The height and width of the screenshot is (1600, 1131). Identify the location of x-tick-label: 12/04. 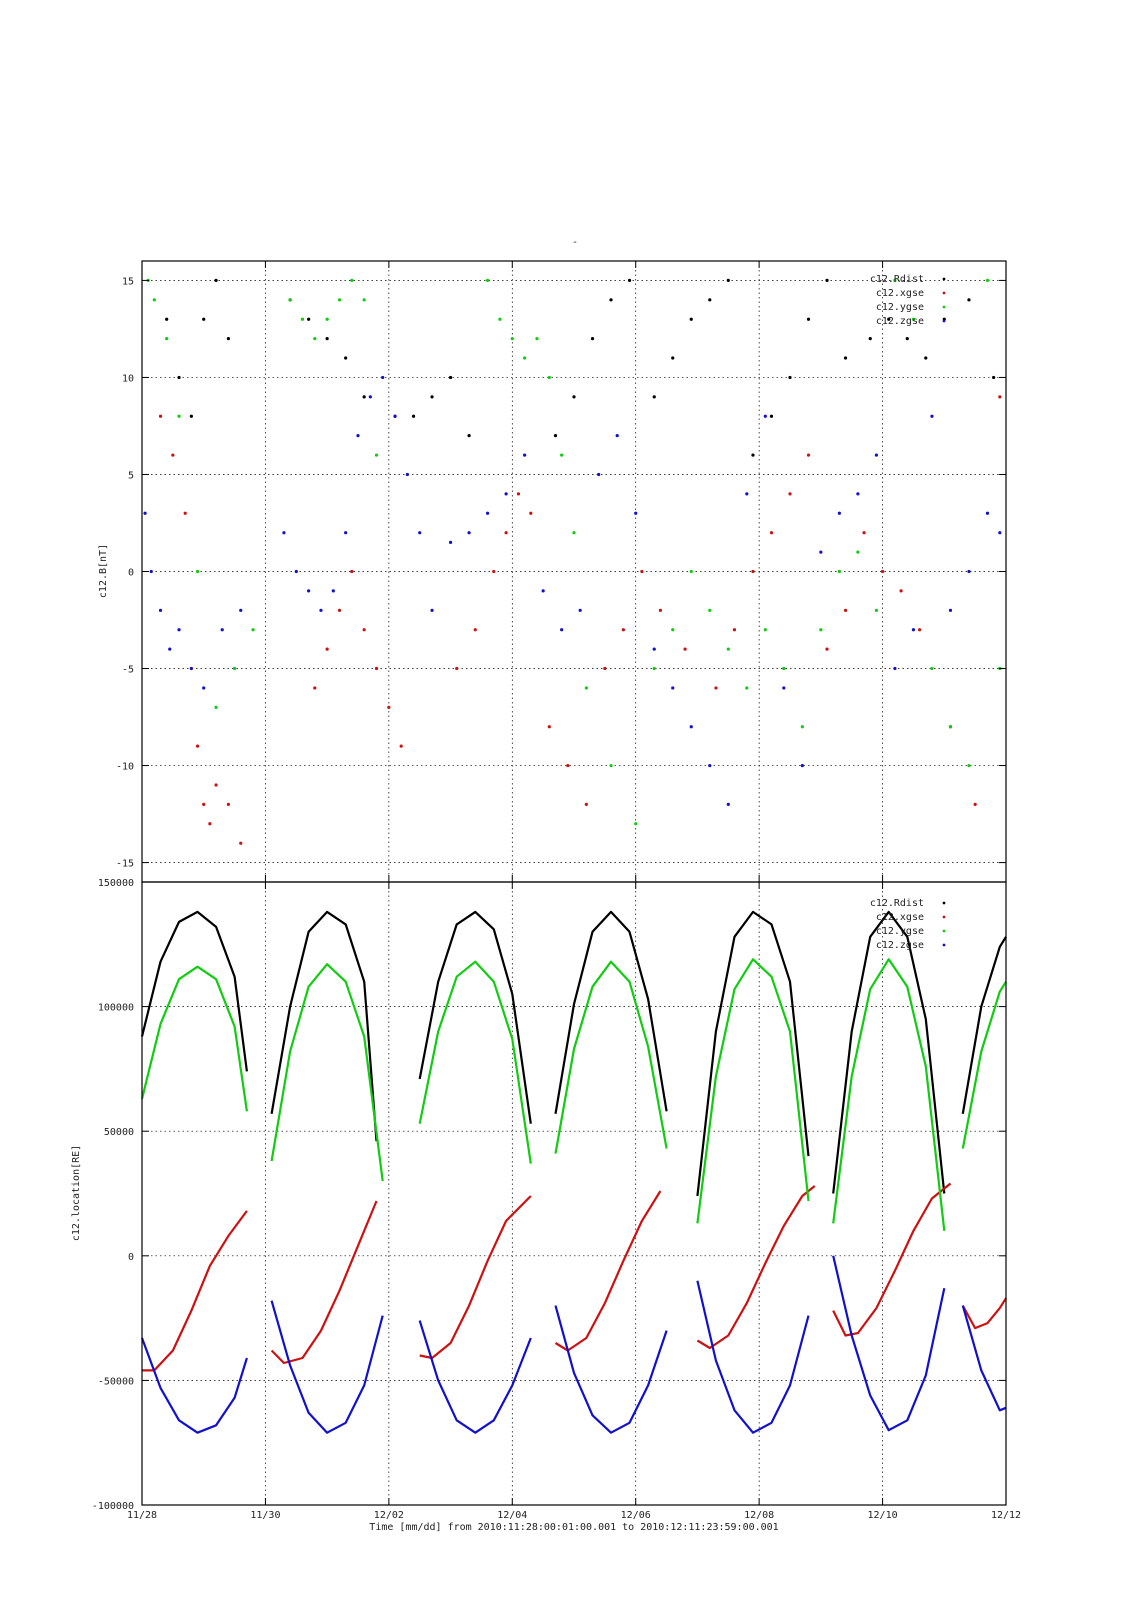
(512, 1515).